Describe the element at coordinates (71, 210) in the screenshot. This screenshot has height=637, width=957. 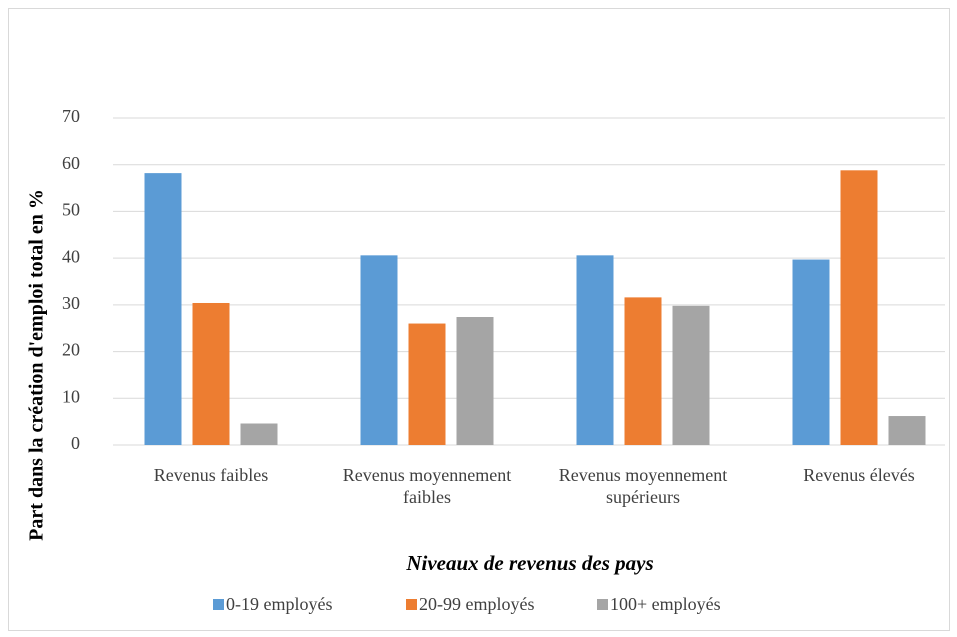
I see `y-tick-label: 50` at that location.